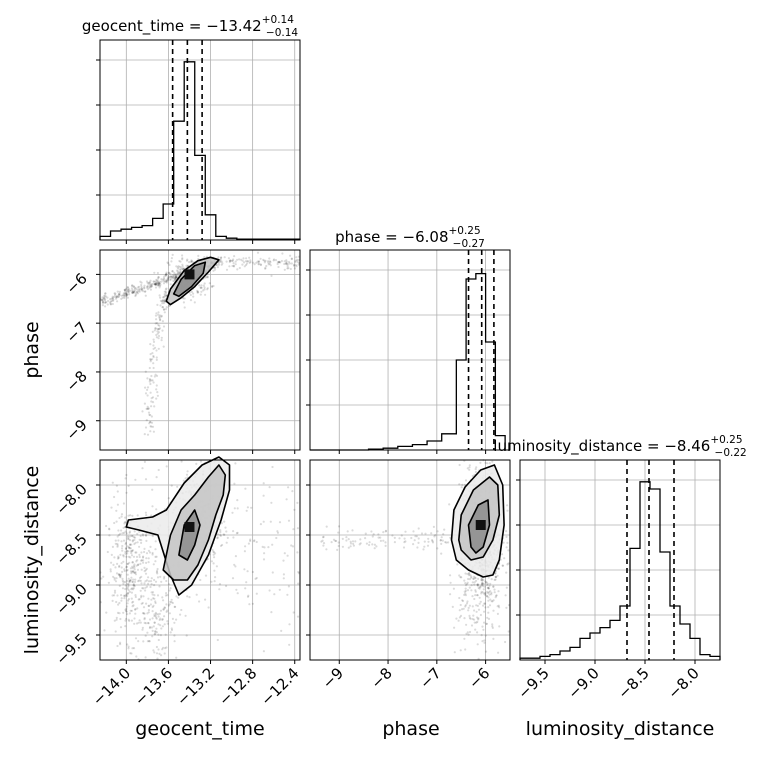 This screenshot has height=760, width=760. What do you see at coordinates (76, 283) in the screenshot?
I see `y-tick-label: −6` at bounding box center [76, 283].